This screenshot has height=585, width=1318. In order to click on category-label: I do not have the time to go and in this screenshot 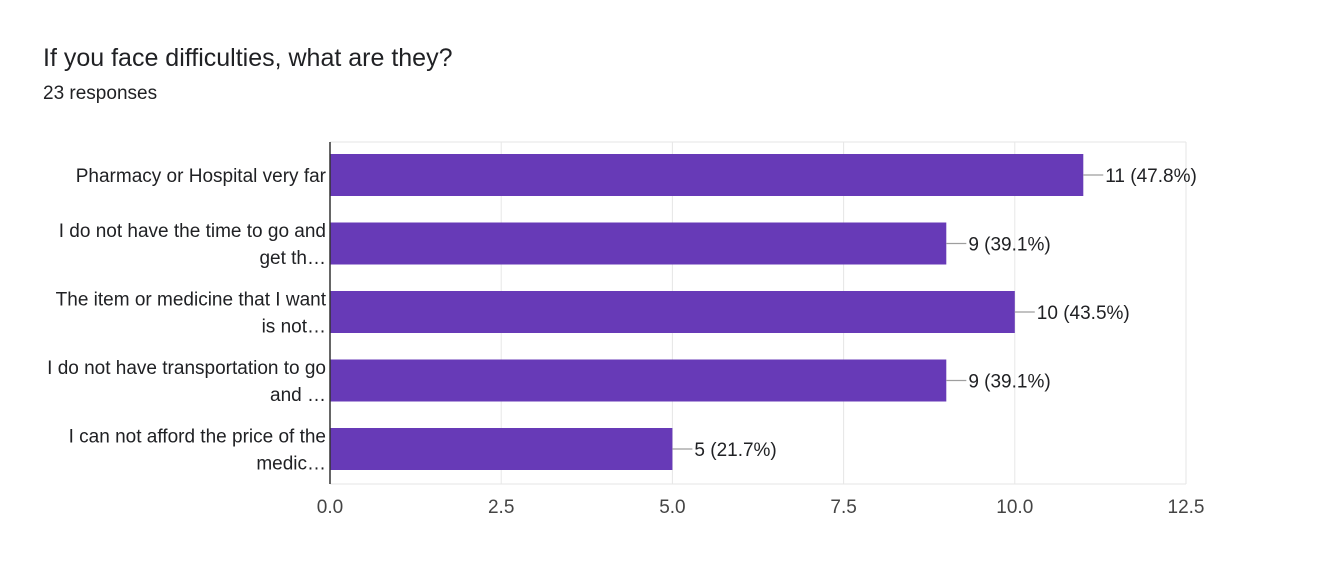, I will do `click(192, 231)`.